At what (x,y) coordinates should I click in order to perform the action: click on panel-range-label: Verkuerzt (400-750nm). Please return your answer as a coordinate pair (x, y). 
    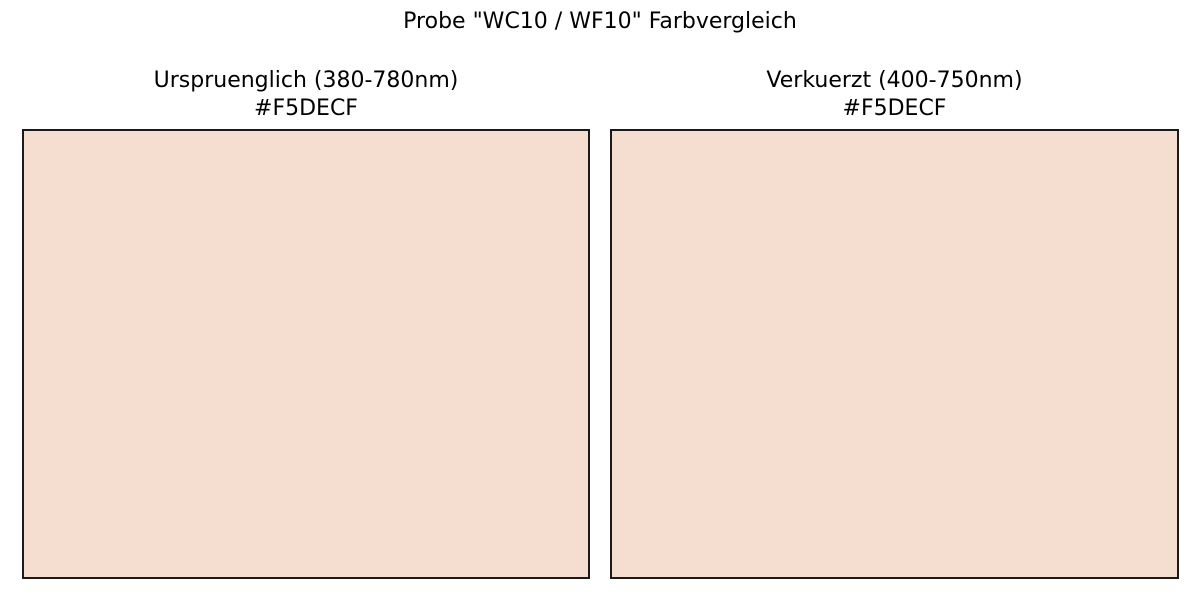
    Looking at the image, I should click on (894, 80).